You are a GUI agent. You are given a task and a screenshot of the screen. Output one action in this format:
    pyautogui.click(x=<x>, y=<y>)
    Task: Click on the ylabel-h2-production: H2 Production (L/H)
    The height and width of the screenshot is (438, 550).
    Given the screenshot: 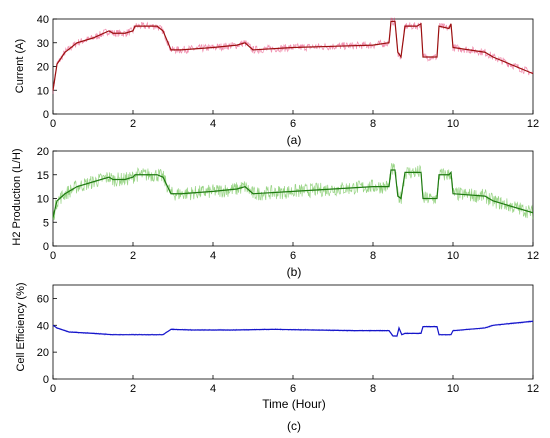 What is the action you would take?
    pyautogui.click(x=17, y=196)
    